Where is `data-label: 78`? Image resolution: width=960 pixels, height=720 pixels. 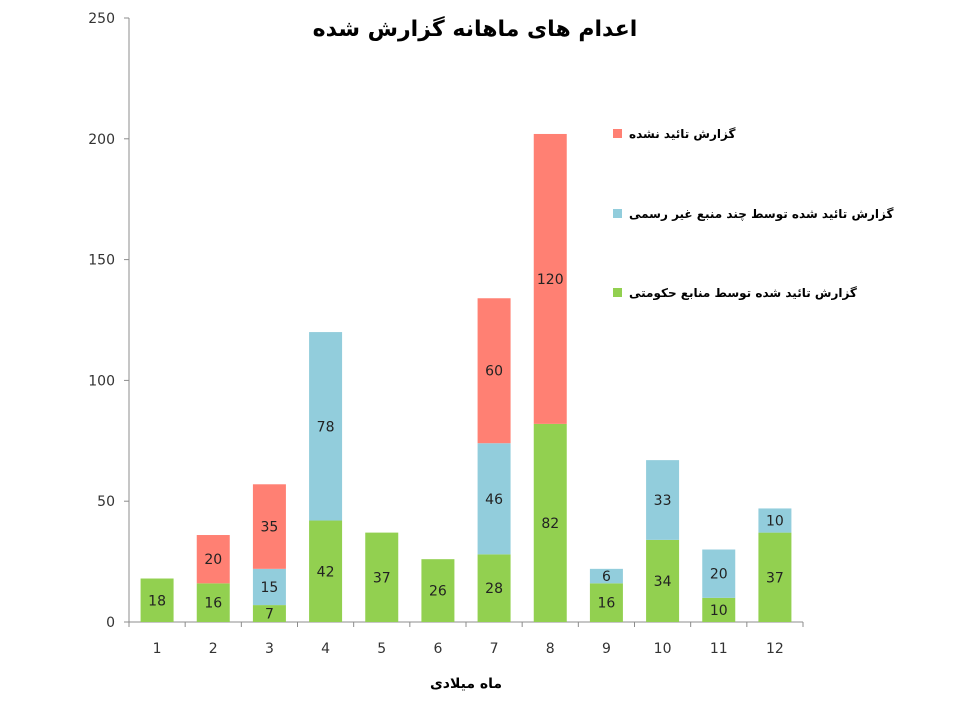
data-label: 78 is located at coordinates (326, 427).